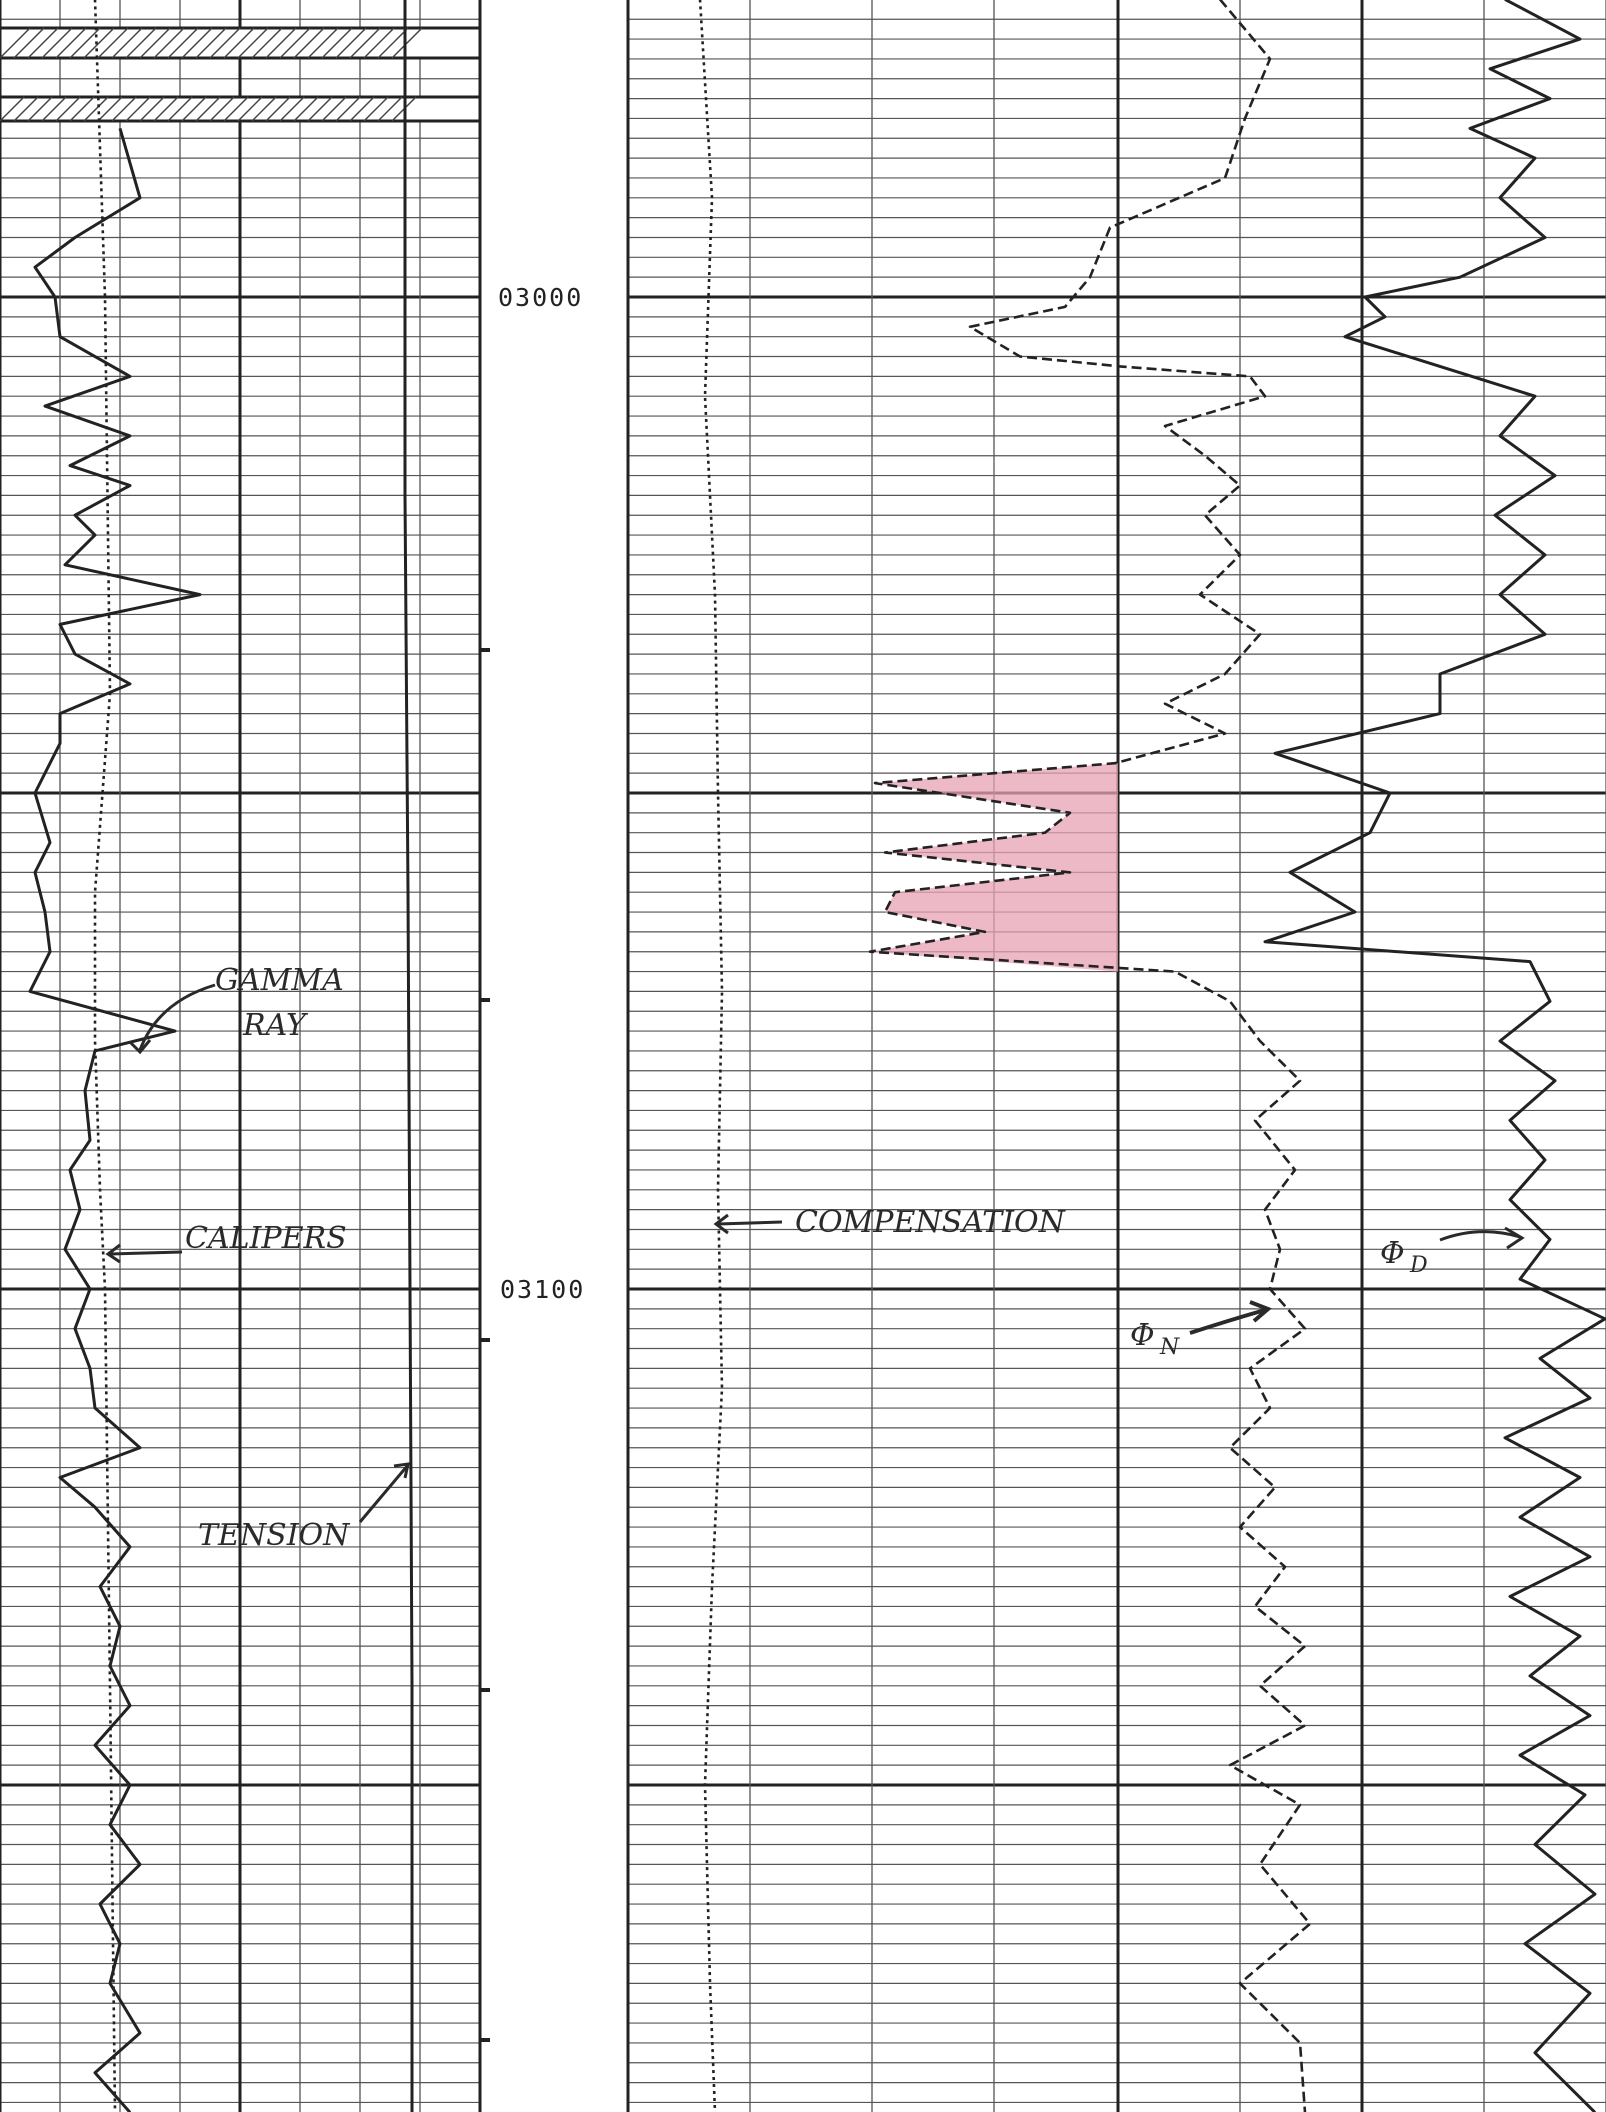 The image size is (1606, 2112). I want to click on tension-arrowhead, so click(401, 1470).